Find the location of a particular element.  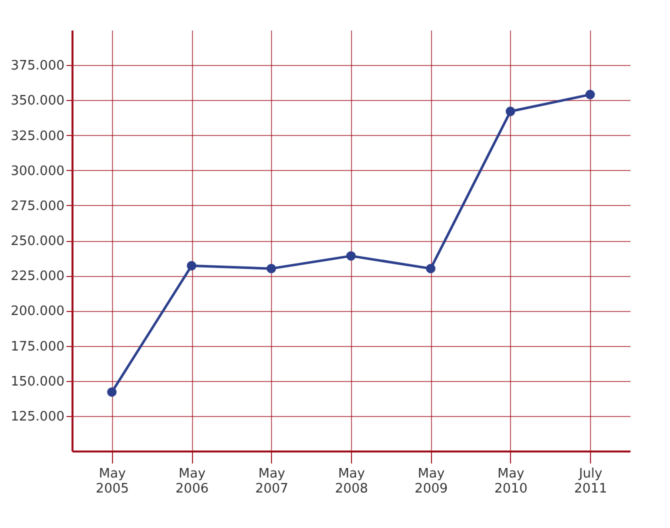

y-tick-label: 375.000 is located at coordinates (37, 66).